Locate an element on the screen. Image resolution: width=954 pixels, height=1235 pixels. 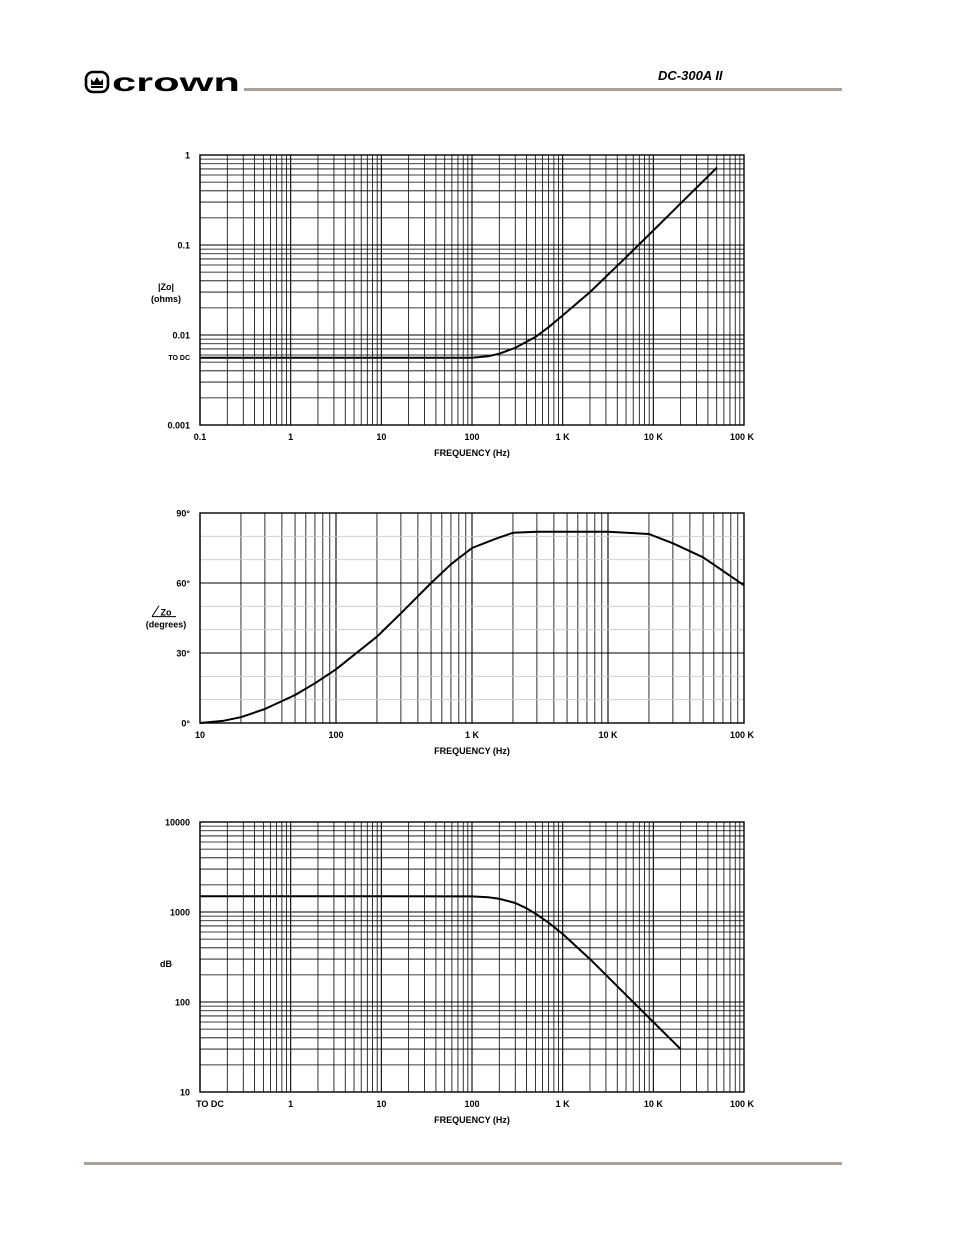
x-tick-label: TO DC is located at coordinates (210, 1104).